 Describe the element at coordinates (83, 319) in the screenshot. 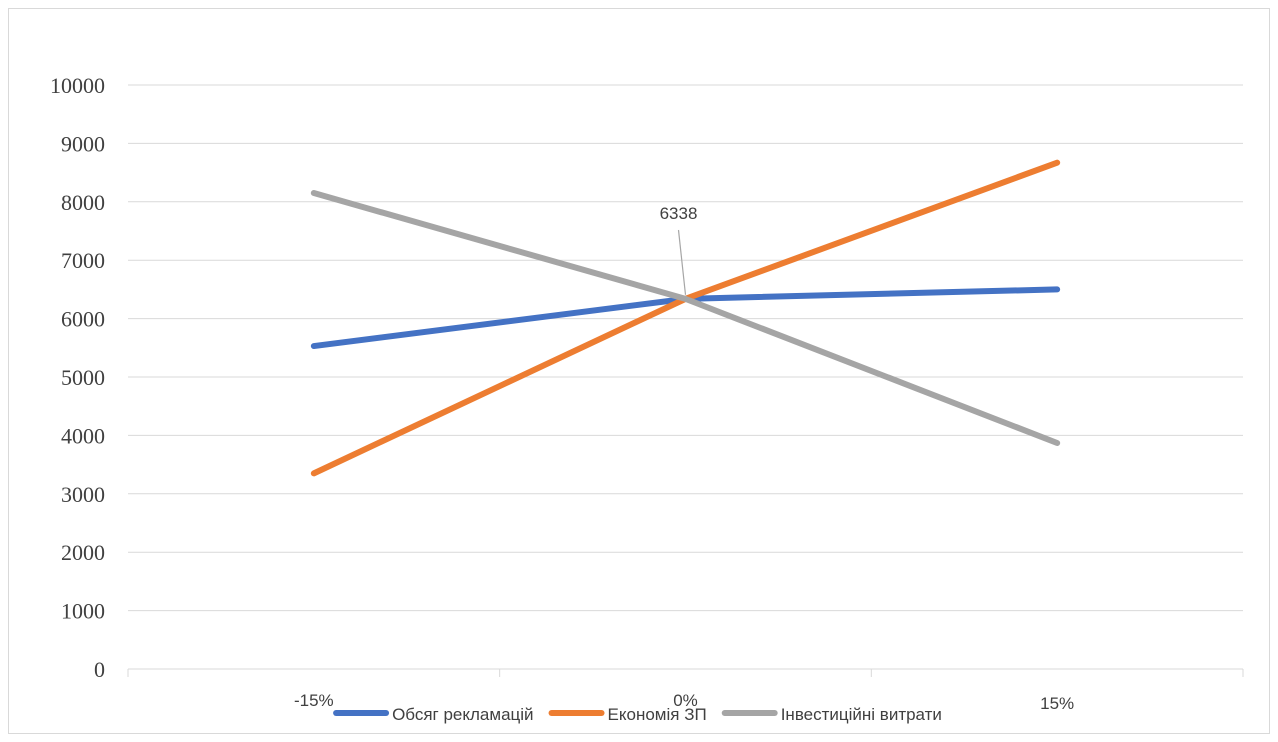

I see `y-tick-label: 6000` at that location.